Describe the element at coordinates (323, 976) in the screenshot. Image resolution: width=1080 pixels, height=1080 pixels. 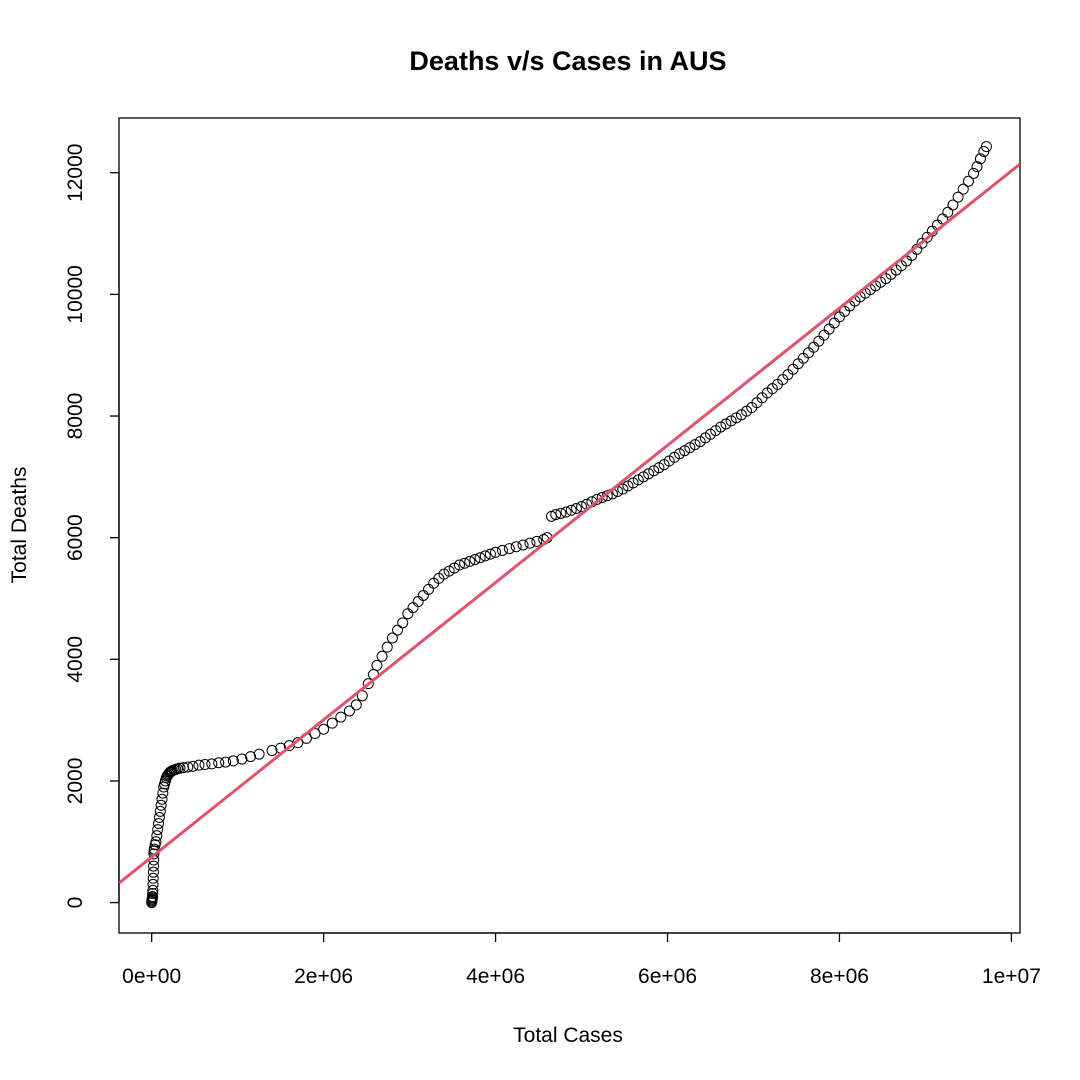
I see `x-tick-label: 2e+06` at that location.